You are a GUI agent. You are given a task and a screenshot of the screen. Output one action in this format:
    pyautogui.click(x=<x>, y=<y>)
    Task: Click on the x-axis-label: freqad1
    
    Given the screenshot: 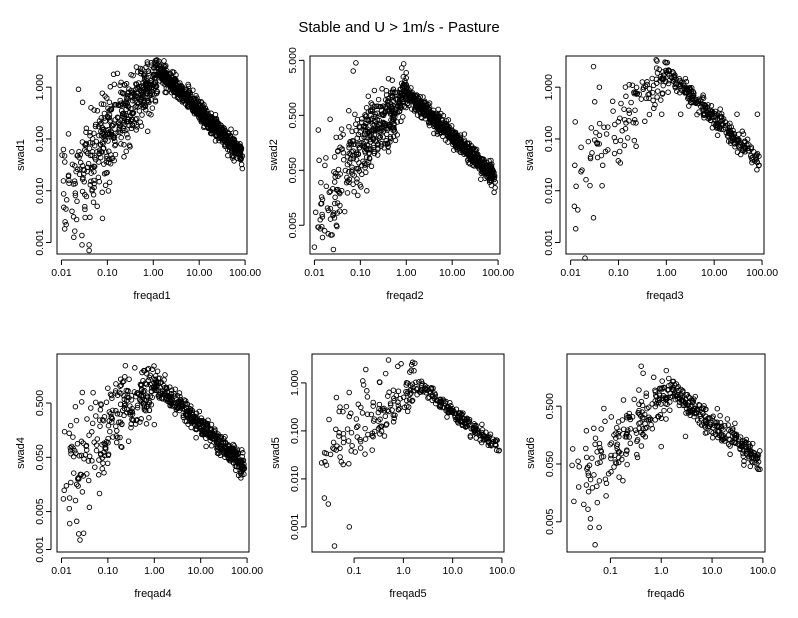 What is the action you would take?
    pyautogui.click(x=151, y=296)
    